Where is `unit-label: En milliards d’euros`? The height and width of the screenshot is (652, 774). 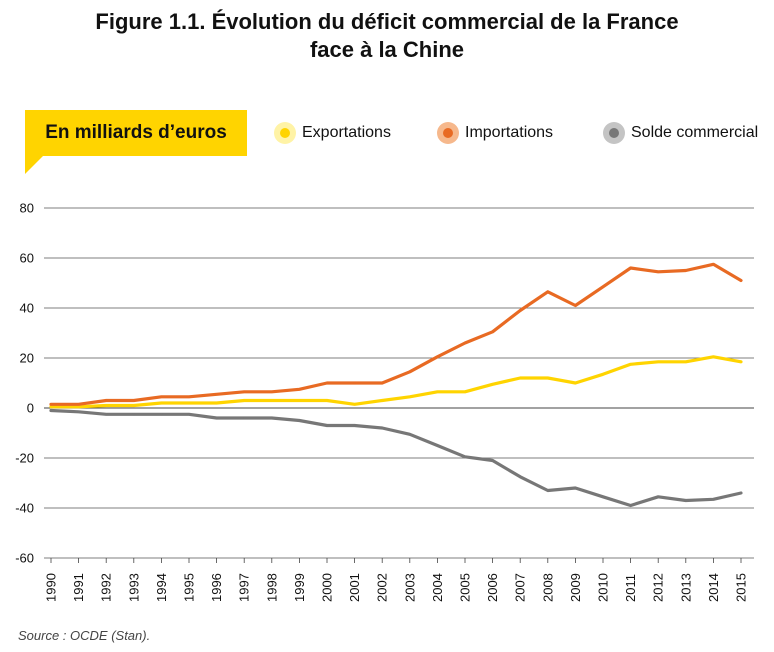 unit-label: En milliards d’euros is located at coordinates (136, 132).